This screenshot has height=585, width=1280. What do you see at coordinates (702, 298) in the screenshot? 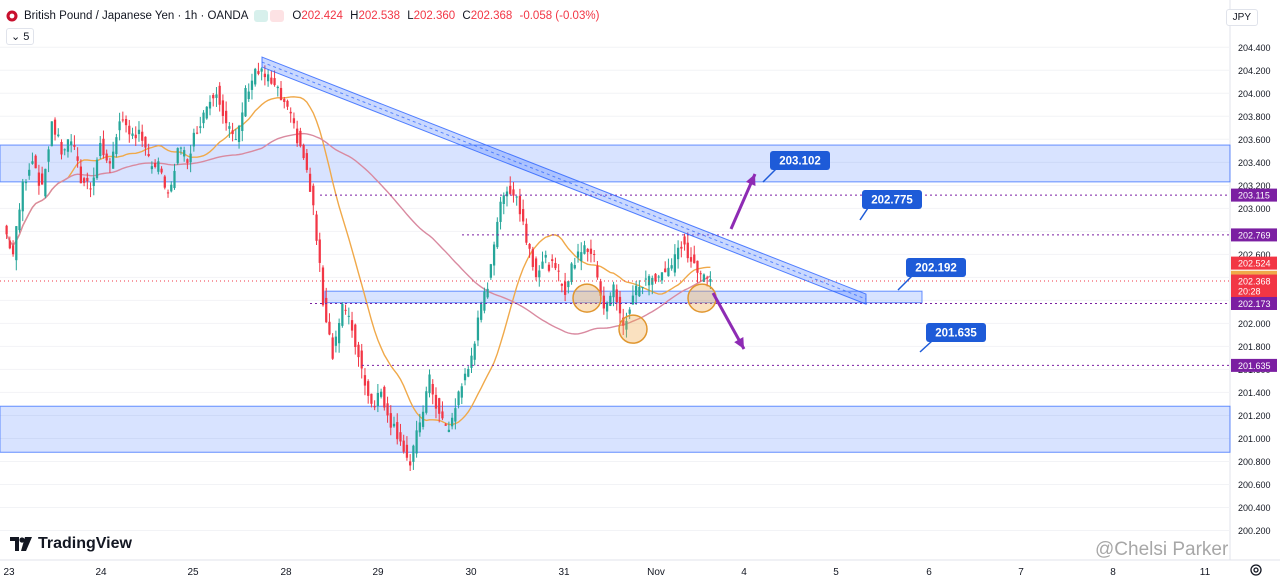
I see `touch-circle` at bounding box center [702, 298].